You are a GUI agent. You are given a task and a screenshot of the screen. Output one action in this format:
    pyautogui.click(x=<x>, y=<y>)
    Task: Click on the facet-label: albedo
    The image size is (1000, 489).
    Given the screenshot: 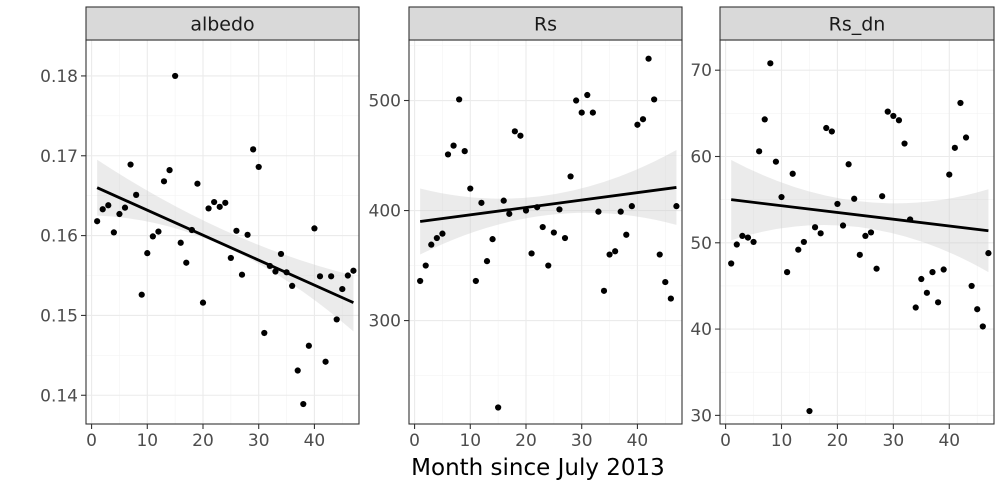 What is the action you would take?
    pyautogui.click(x=222, y=25)
    